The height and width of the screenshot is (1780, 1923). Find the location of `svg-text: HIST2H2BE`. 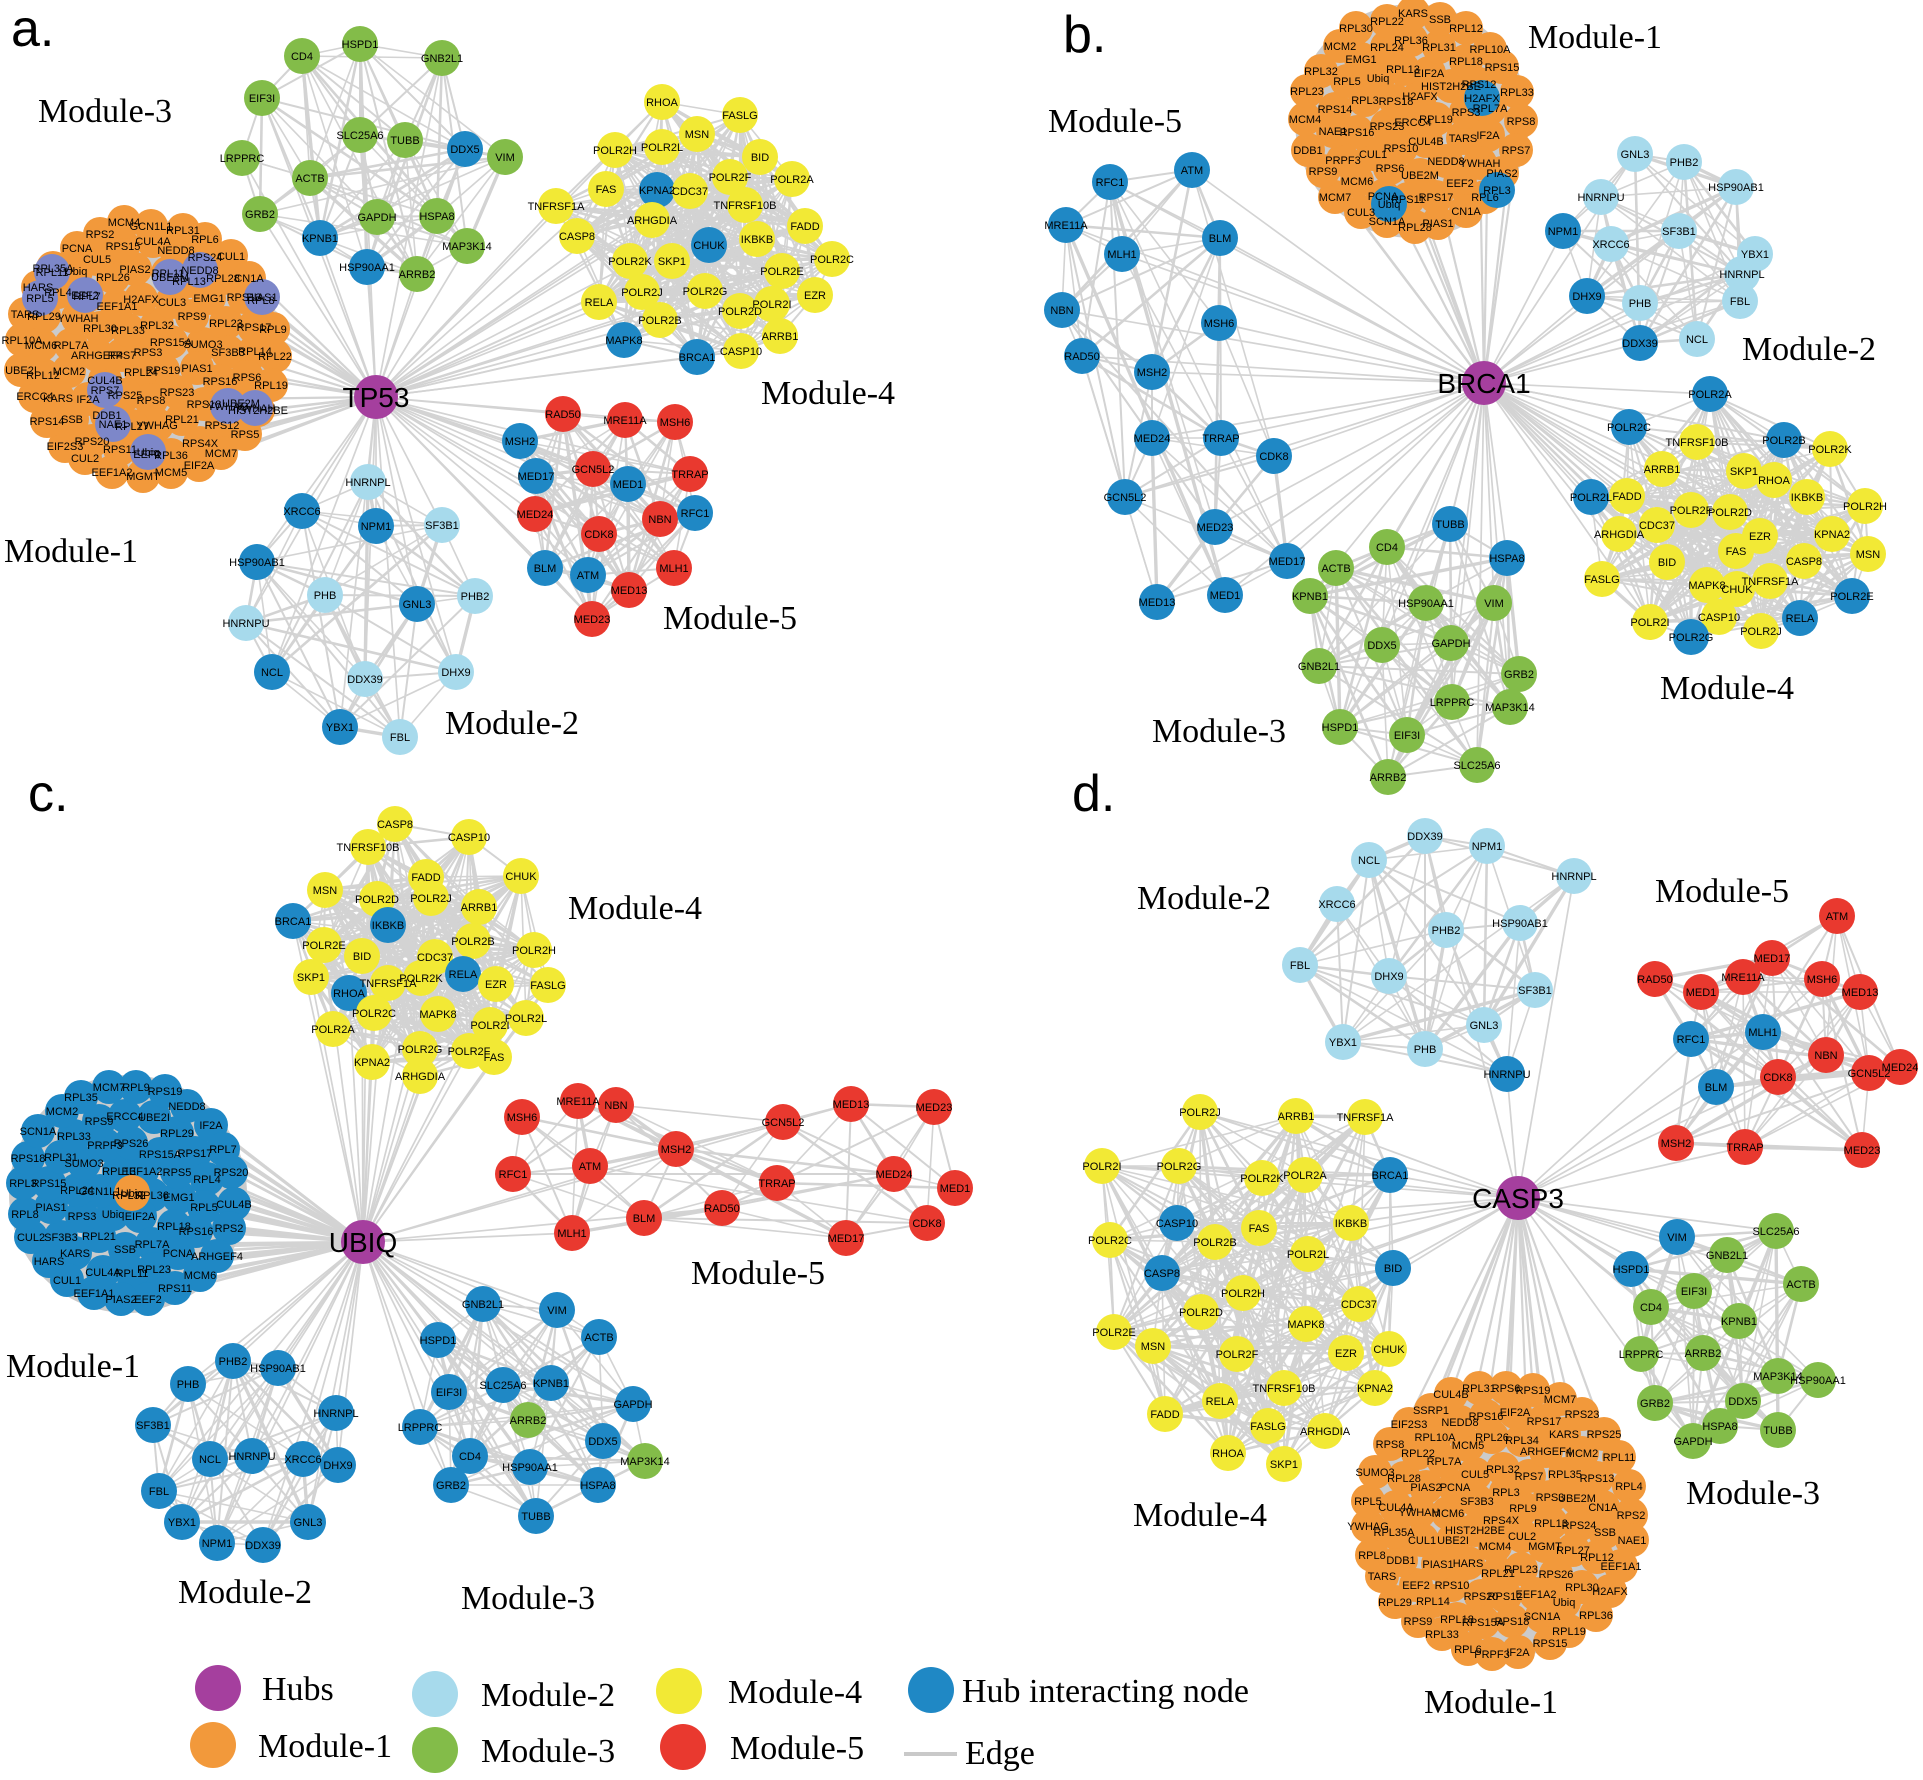

svg-text: HIST2H2BE is located at coordinates (258, 411).